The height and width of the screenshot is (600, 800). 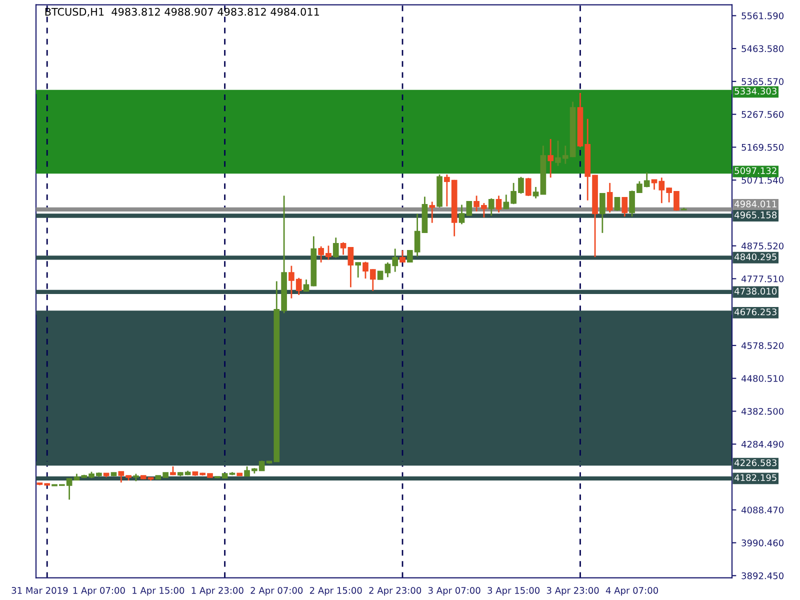 I want to click on y-tick-label: 4382.500, so click(x=762, y=411).